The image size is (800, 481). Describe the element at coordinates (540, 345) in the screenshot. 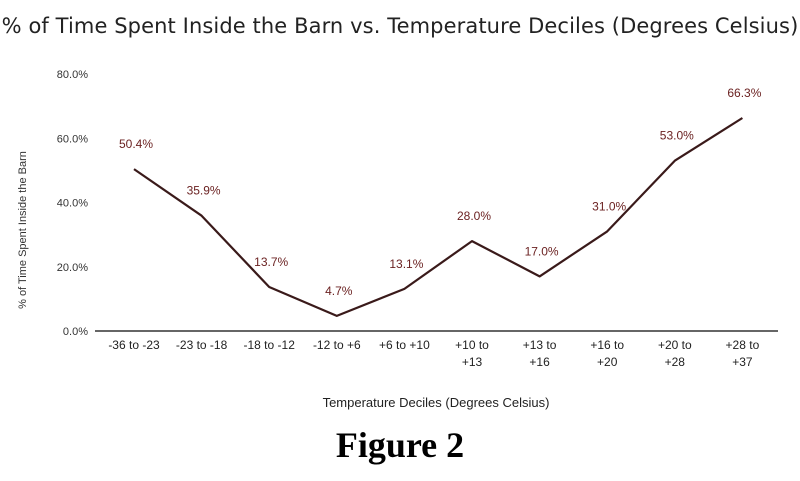

I see `x-tick-label: +13 to` at that location.